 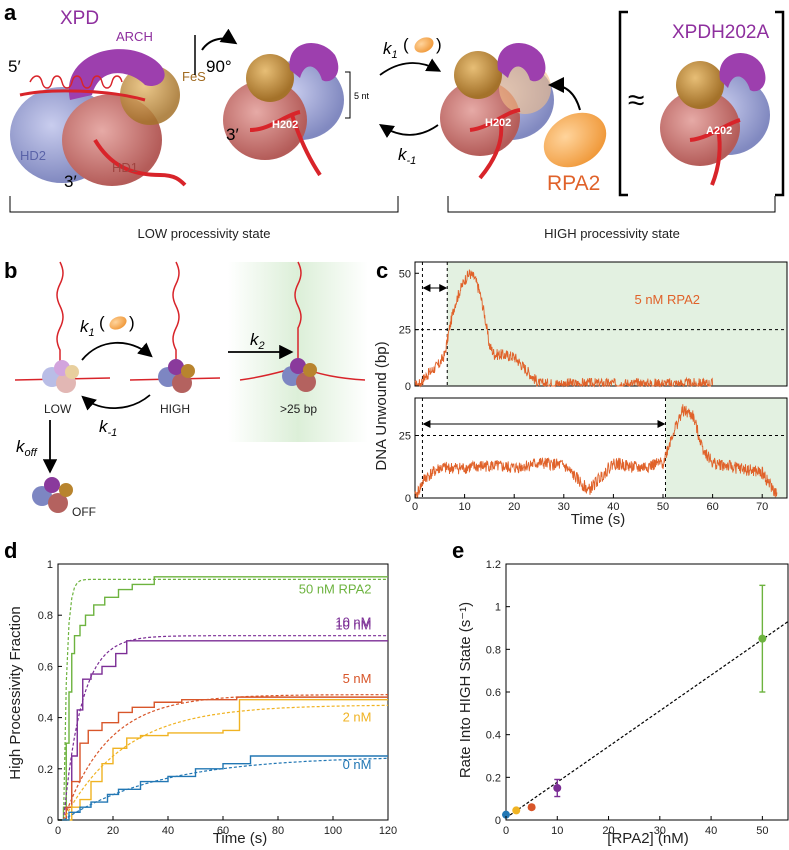 What do you see at coordinates (10, 12) in the screenshot?
I see `panel-a-letter: a` at bounding box center [10, 12].